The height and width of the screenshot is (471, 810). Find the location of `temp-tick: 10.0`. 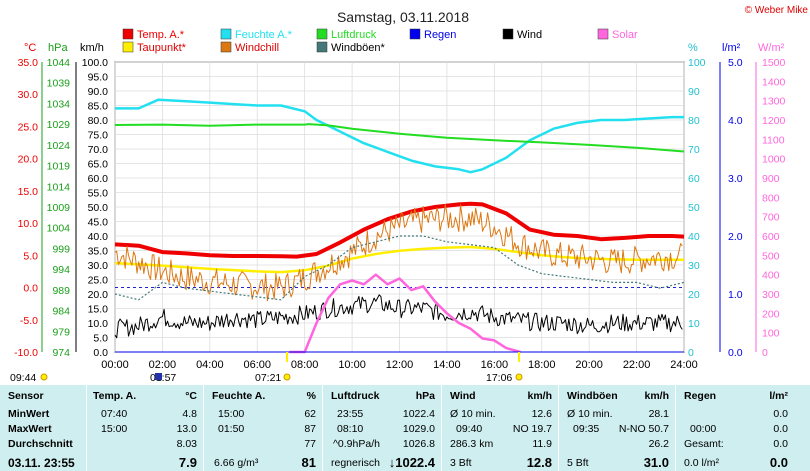

temp-tick: 10.0 is located at coordinates (28, 224).